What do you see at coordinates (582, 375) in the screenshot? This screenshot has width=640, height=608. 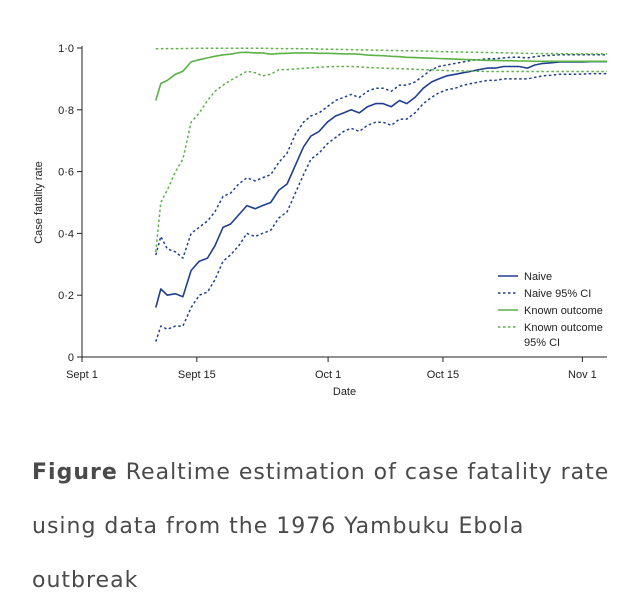 I see `x-tick-label: Nov 1` at bounding box center [582, 375].